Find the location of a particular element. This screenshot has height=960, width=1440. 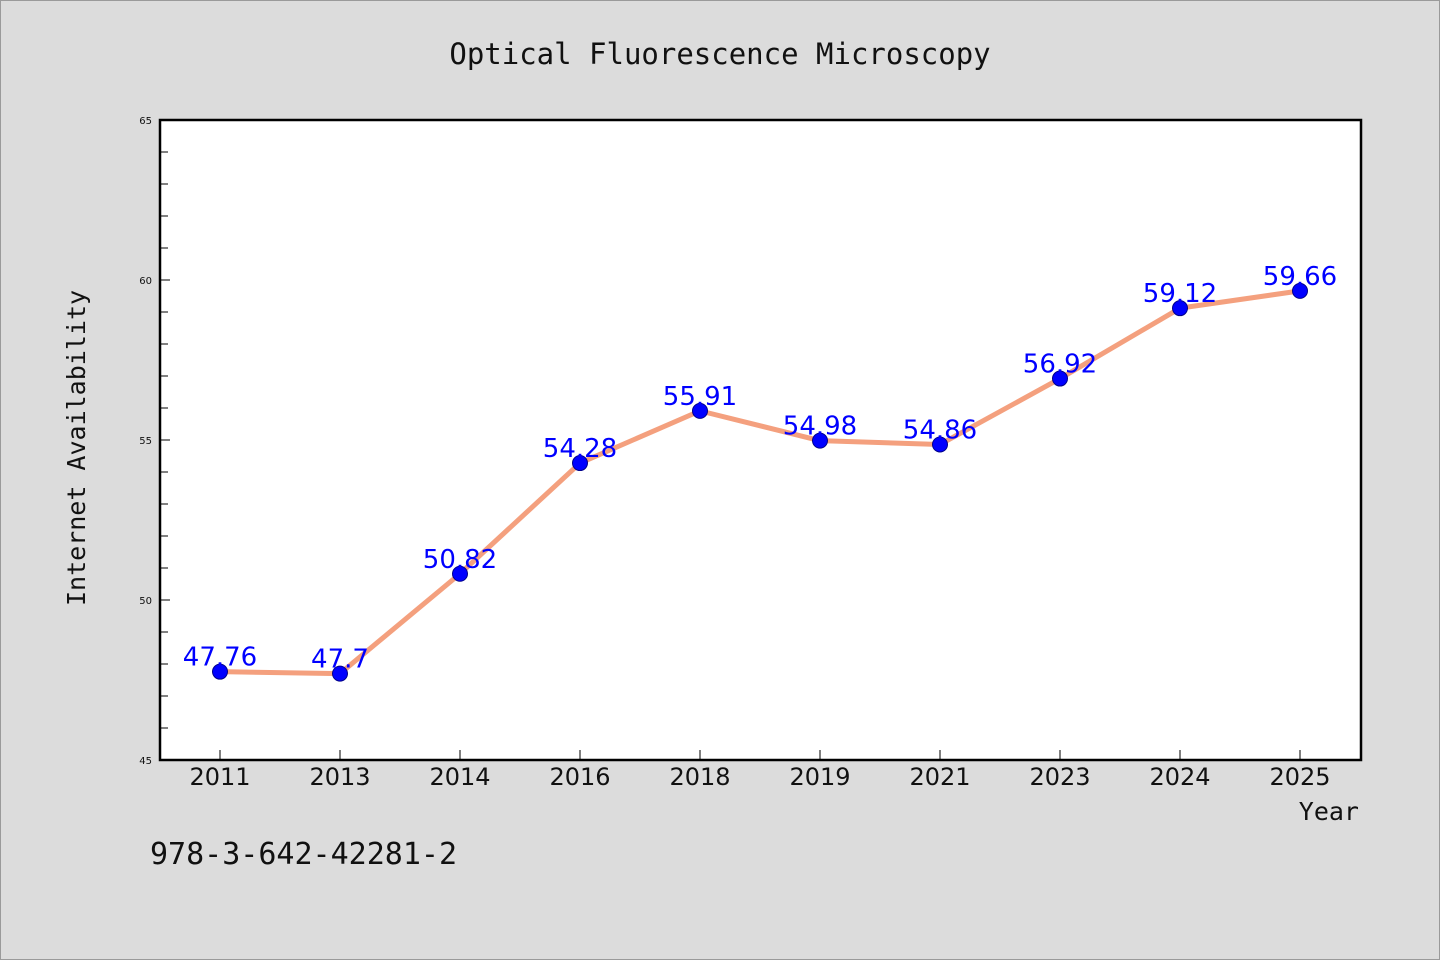

x-tick-label: 2019 is located at coordinates (819, 777).